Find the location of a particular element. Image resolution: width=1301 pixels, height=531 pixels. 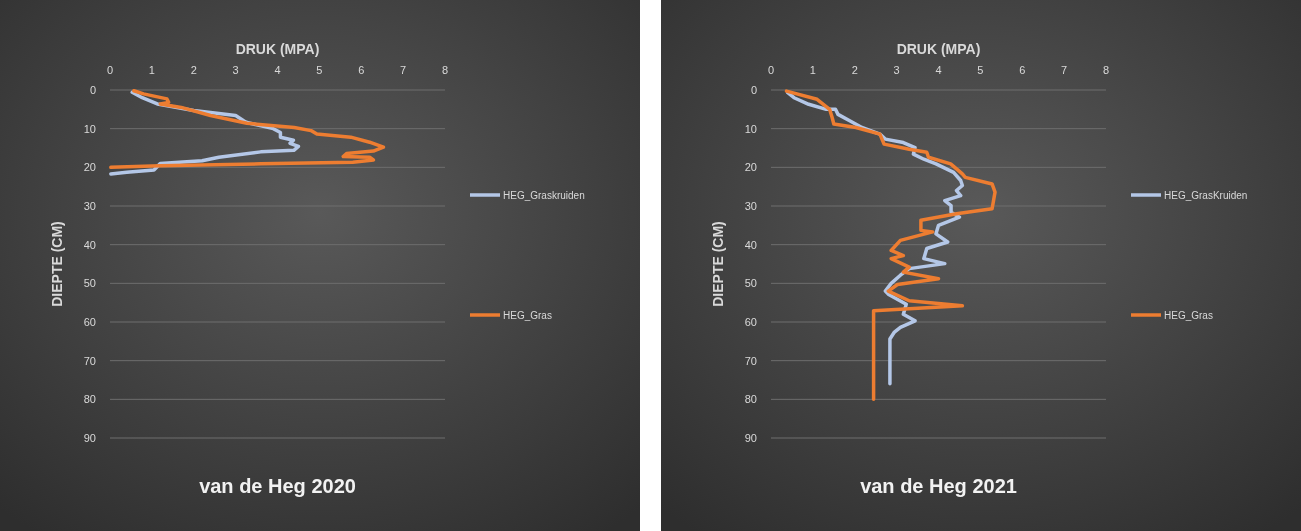

legend-label: HEG_Graskruiden is located at coordinates (544, 195).